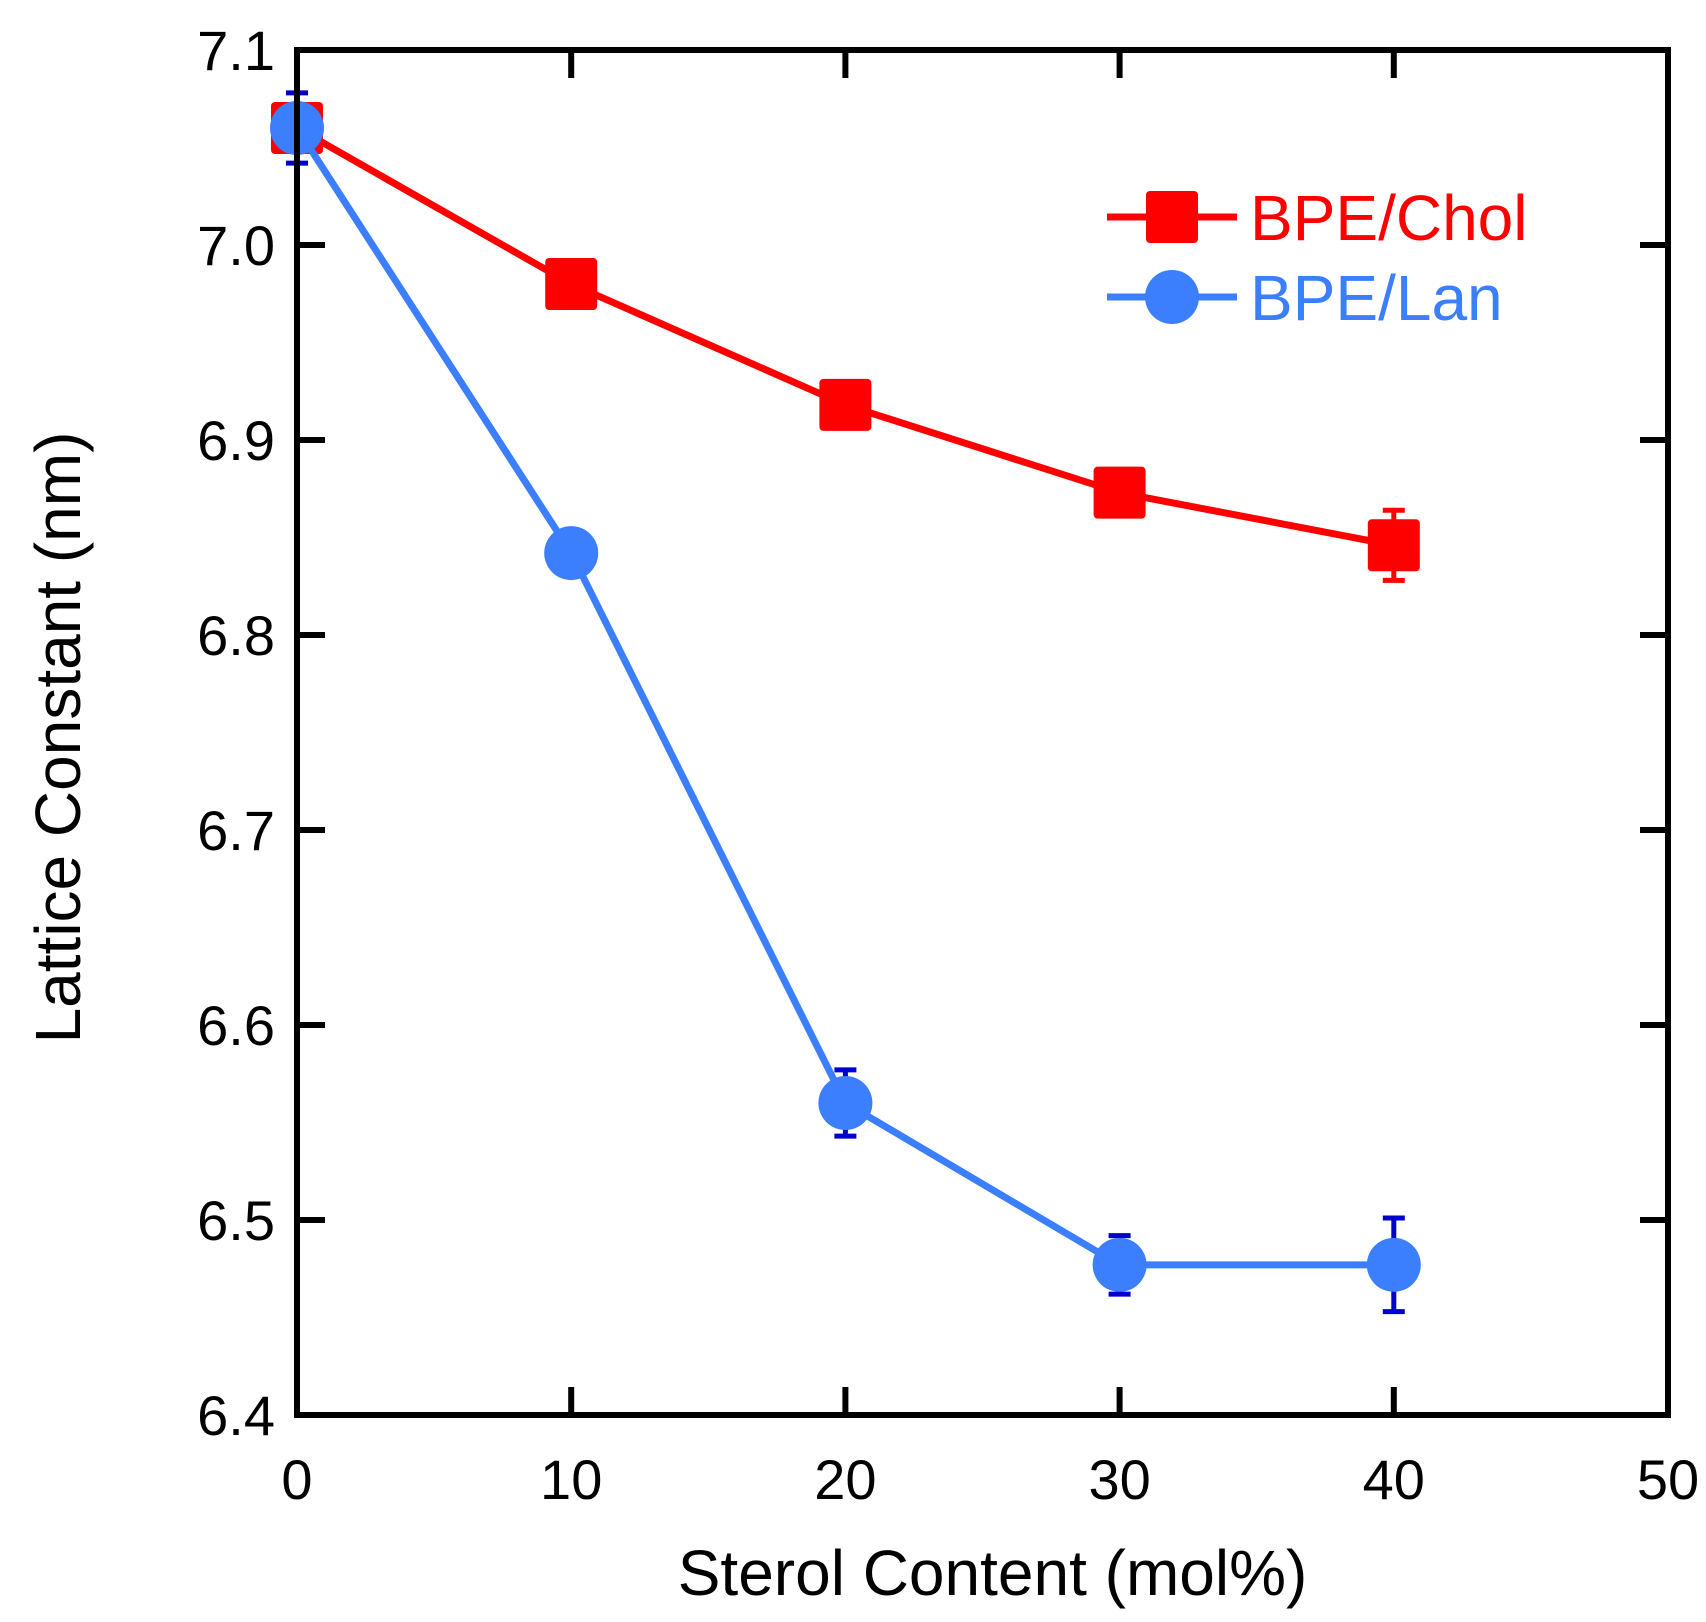 The image size is (1706, 1622). Describe the element at coordinates (1172, 297) in the screenshot. I see `legend-marker-circle` at that location.